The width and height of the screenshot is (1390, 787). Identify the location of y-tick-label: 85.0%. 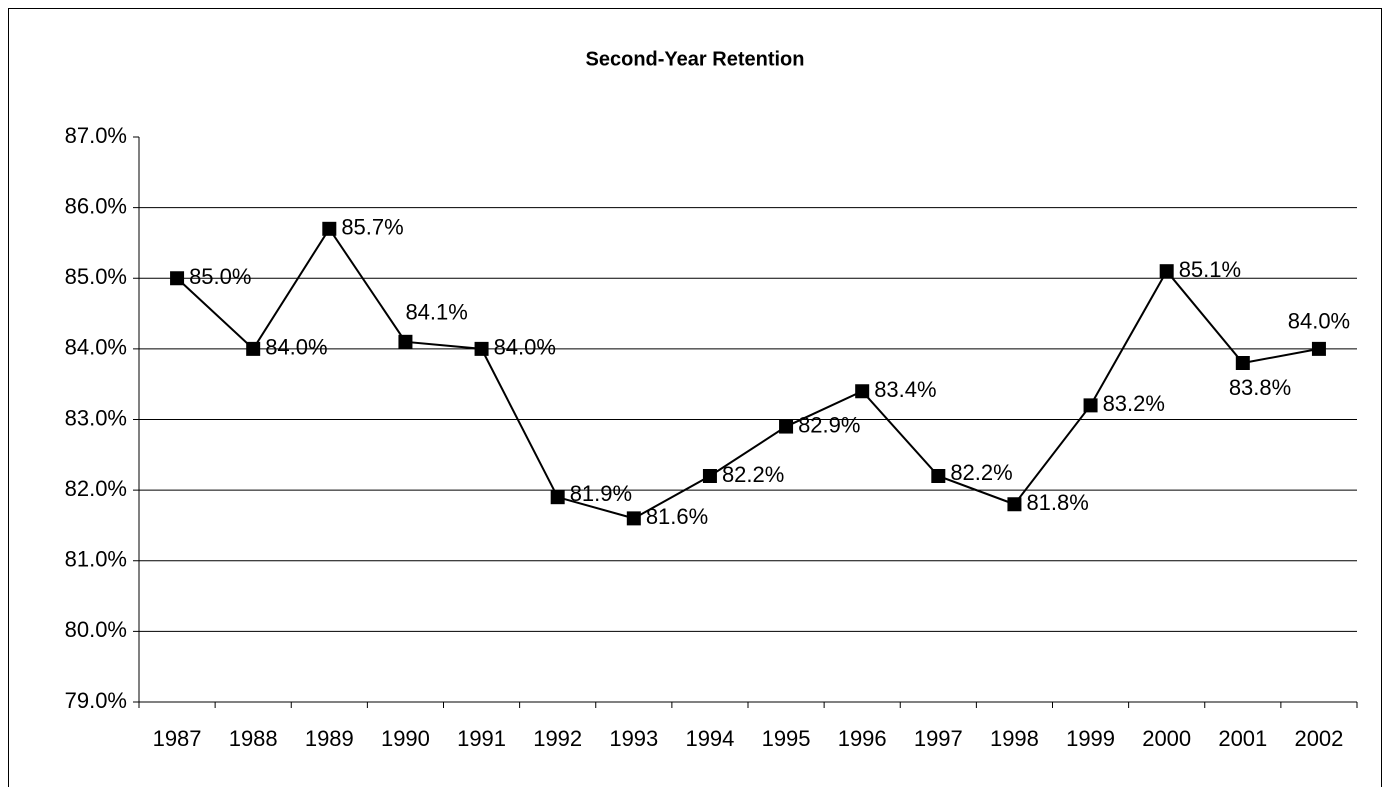
(96, 276).